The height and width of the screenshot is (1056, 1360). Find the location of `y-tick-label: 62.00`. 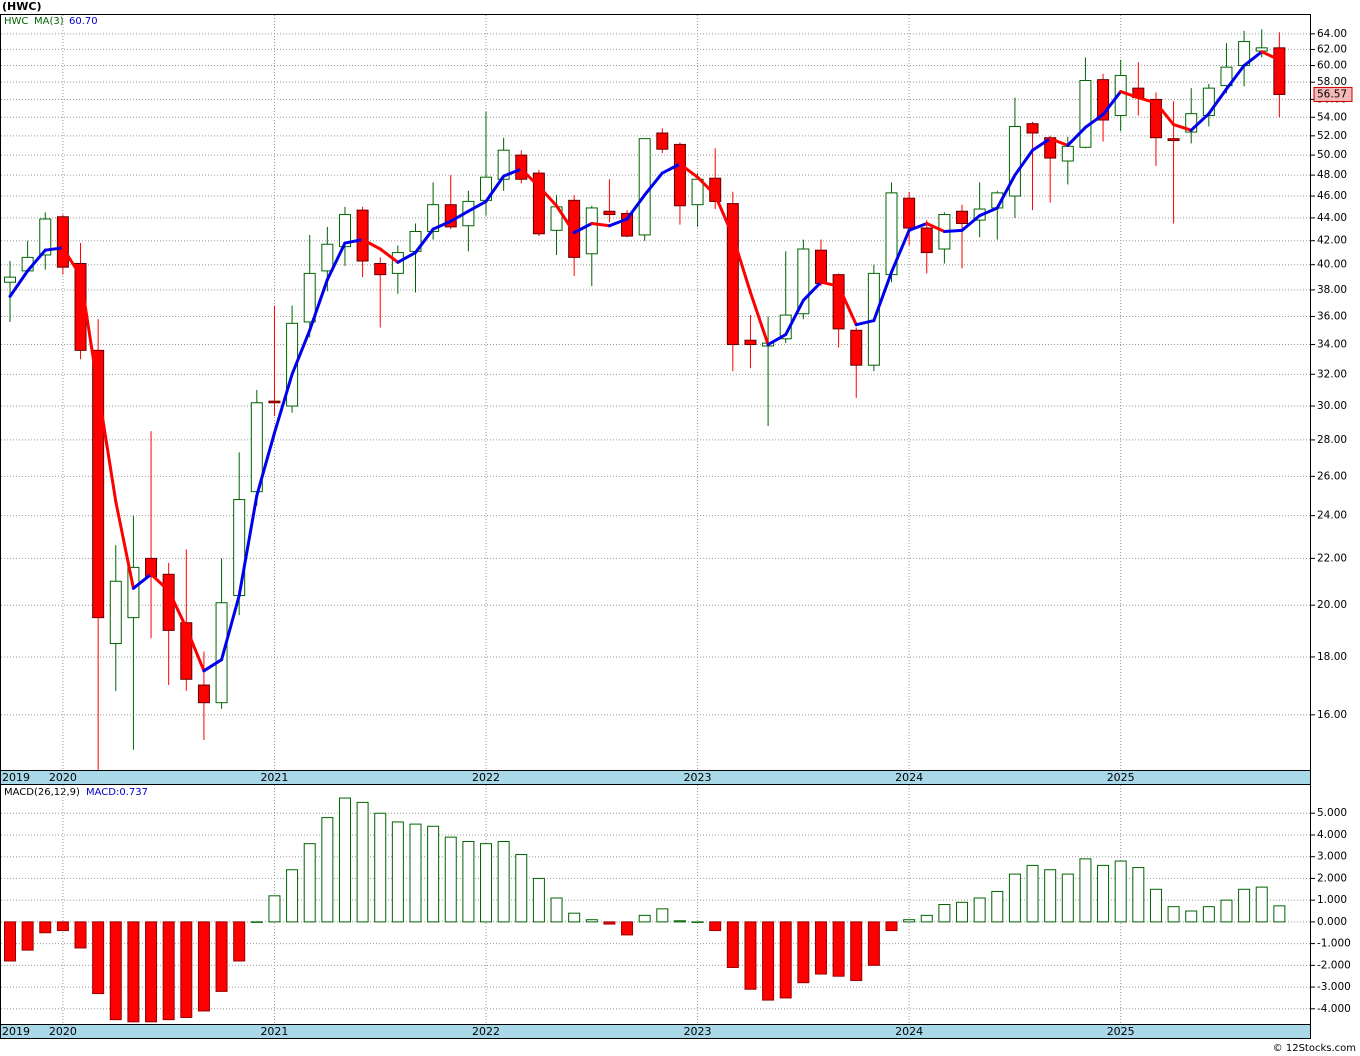

y-tick-label: 62.00 is located at coordinates (1332, 49).